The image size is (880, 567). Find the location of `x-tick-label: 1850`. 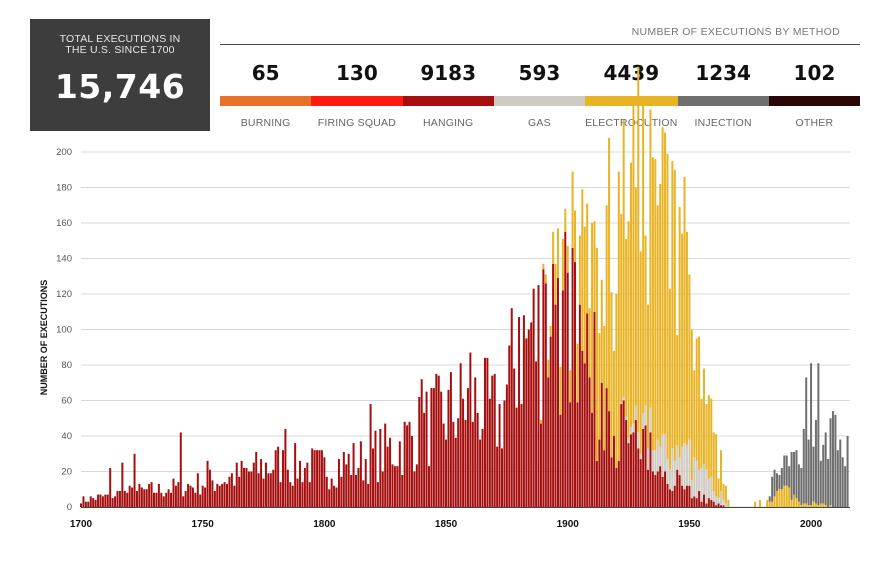

x-tick-label: 1850 is located at coordinates (446, 524).